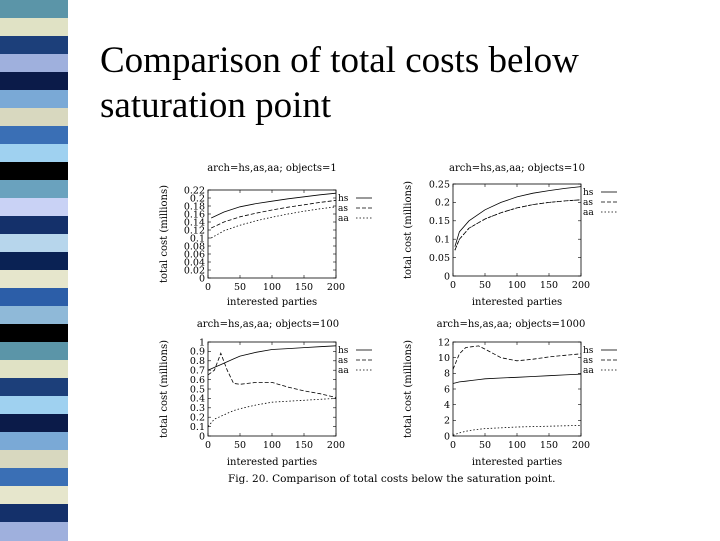 The height and width of the screenshot is (541, 720). Describe the element at coordinates (511, 324) in the screenshot. I see `chart-title: arch=hs,as,aa; objects=1000` at that location.